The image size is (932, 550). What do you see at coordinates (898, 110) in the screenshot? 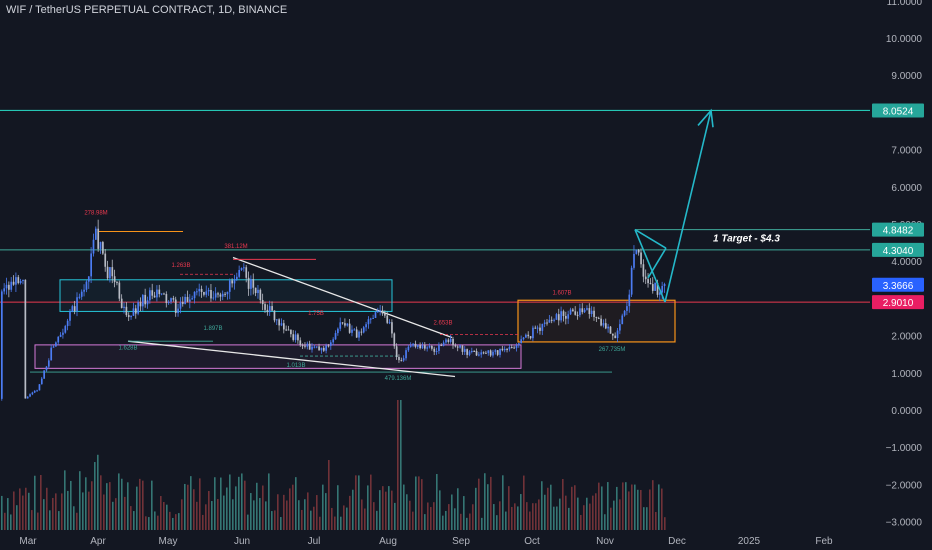
I see `price-badge-8-0524-bg` at bounding box center [898, 110].